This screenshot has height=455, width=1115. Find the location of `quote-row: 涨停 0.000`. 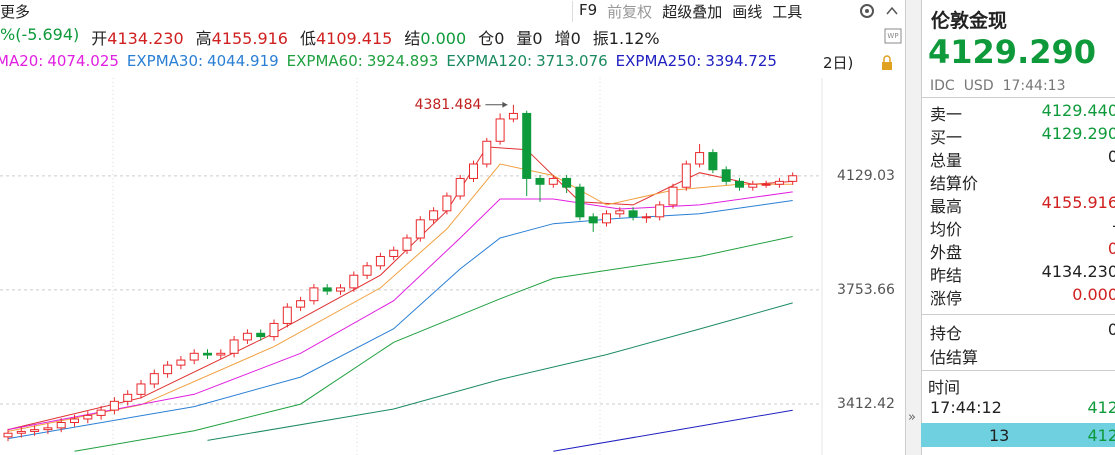

quote-row: 涨停 0.000 is located at coordinates (1018, 296).